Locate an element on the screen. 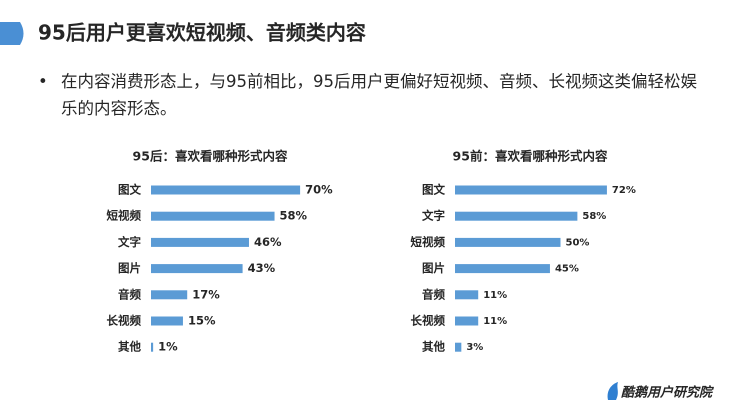 The width and height of the screenshot is (730, 411). value-label: 50% is located at coordinates (578, 242).